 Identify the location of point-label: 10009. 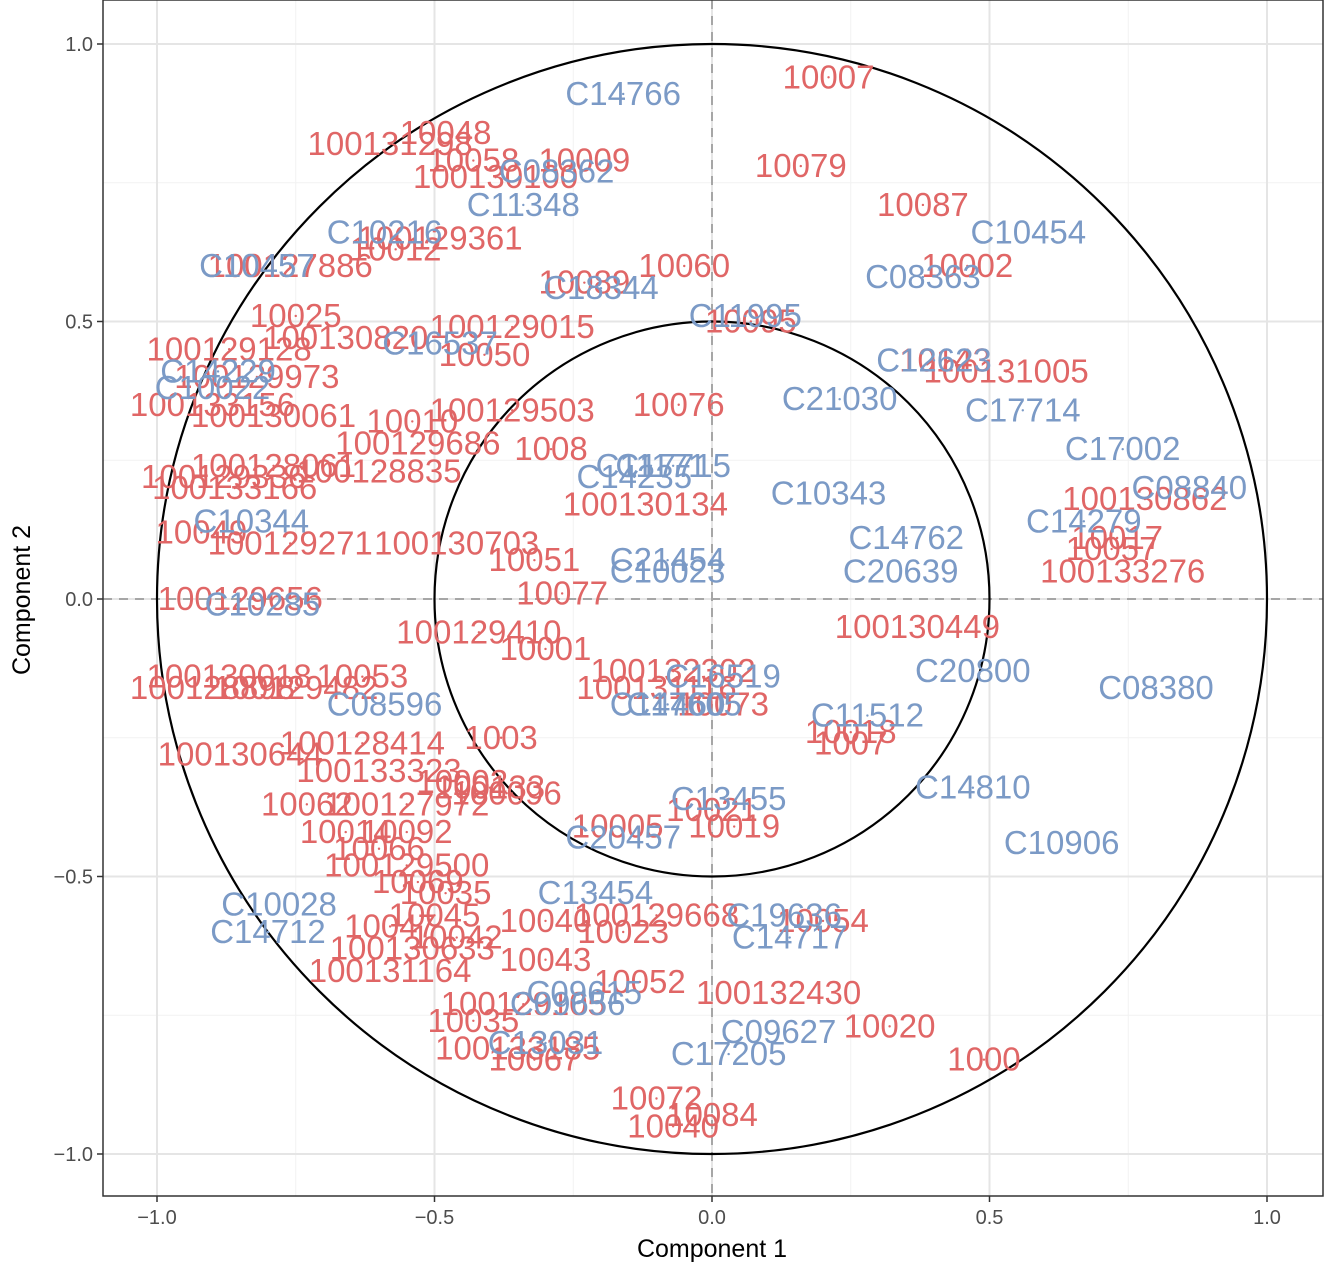
(584, 160).